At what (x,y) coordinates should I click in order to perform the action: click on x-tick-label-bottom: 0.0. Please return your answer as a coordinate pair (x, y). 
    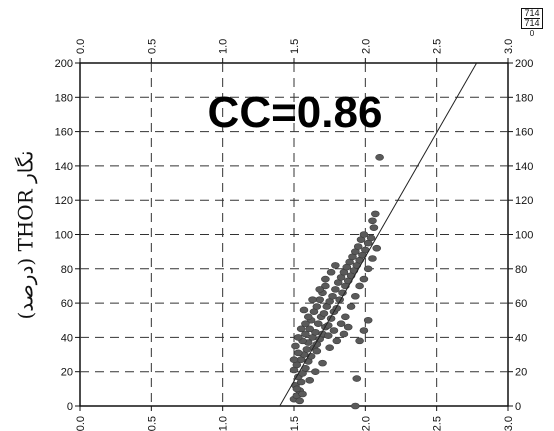
    Looking at the image, I should click on (81, 423).